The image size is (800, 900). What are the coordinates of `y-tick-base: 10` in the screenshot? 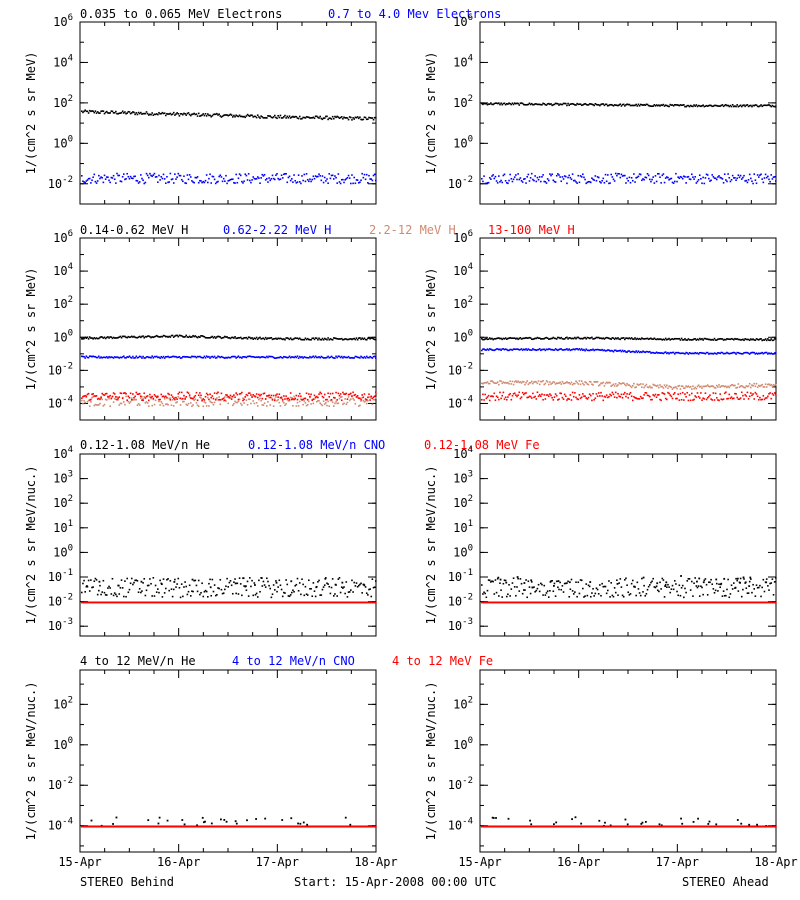 It's located at (55, 184).